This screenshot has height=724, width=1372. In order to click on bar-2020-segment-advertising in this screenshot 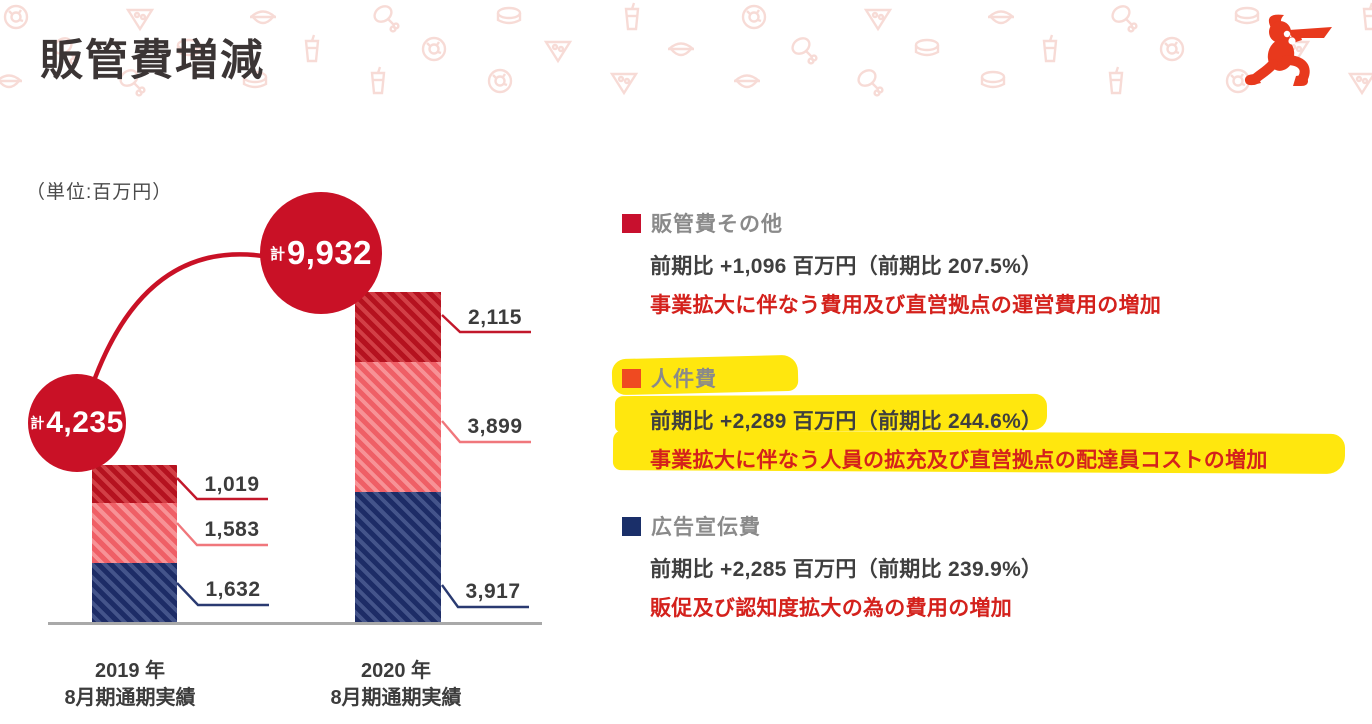, I will do `click(398, 557)`.